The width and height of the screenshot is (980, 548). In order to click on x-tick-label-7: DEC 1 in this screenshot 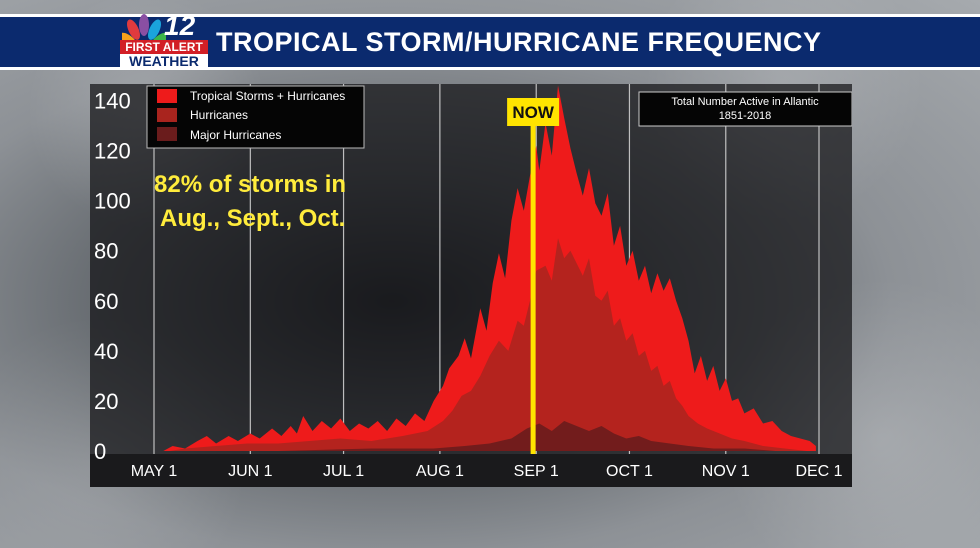, I will do `click(818, 471)`.